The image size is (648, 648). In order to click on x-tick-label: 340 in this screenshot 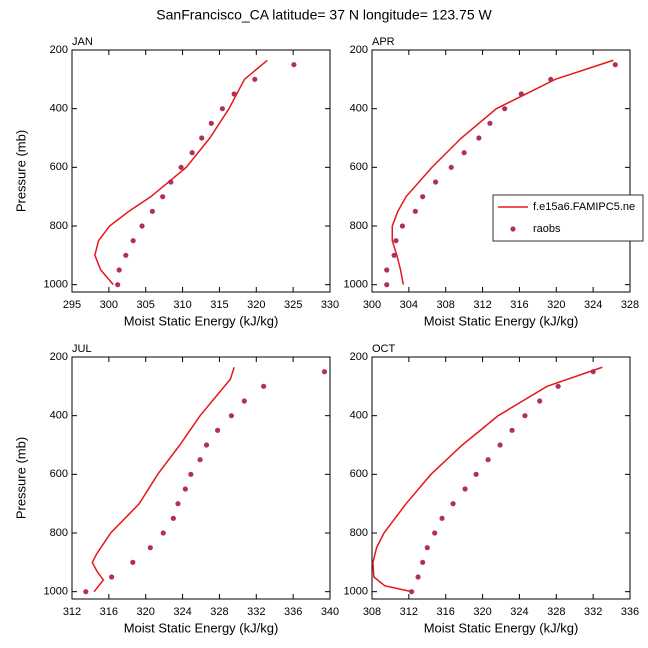, I will do `click(330, 612)`.